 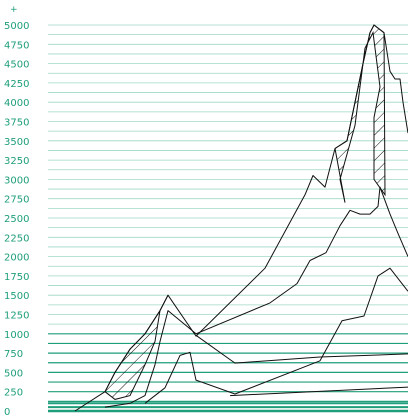 I want to click on y-tick-label: 250, so click(x=13, y=393).